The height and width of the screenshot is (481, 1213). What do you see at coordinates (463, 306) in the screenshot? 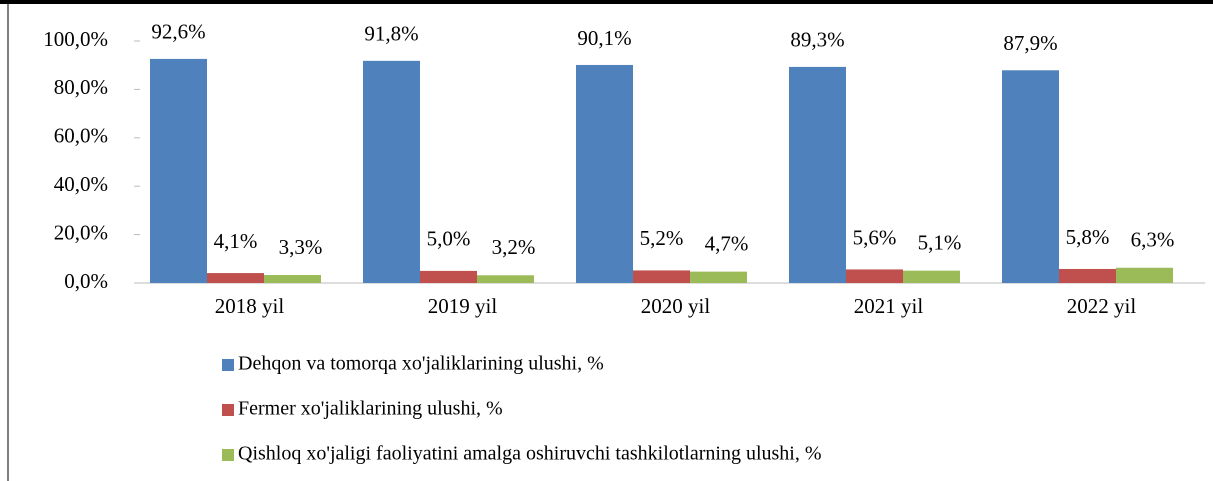
I see `x-tick-label: 2019 yil` at bounding box center [463, 306].